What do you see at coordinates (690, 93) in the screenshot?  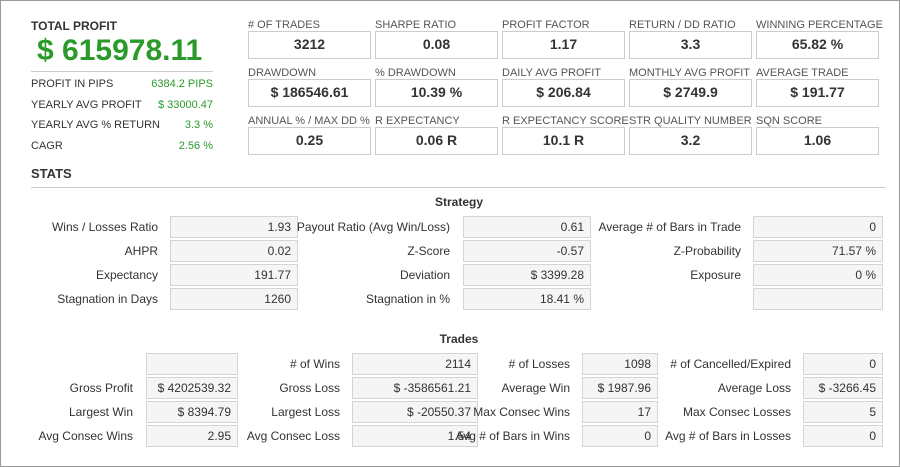 I see `metric-box: $ 2749.9` at bounding box center [690, 93].